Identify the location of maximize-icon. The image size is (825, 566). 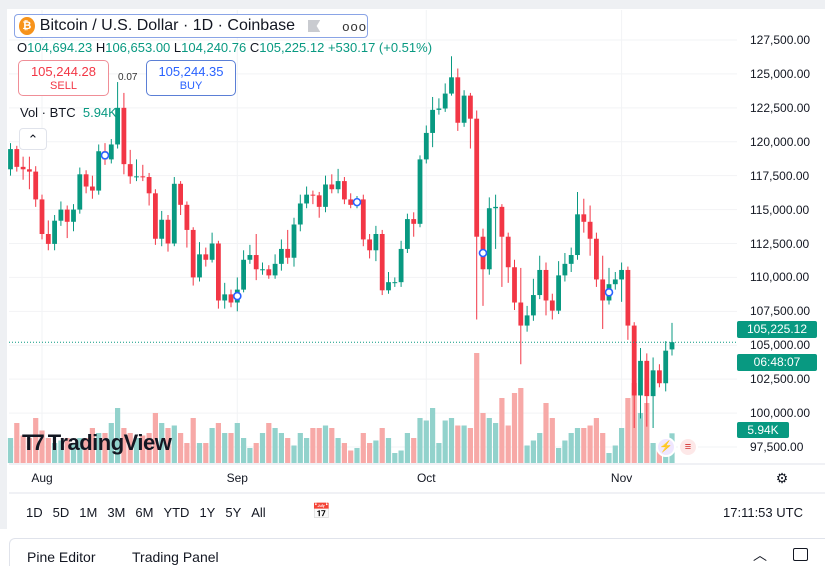
(800, 554).